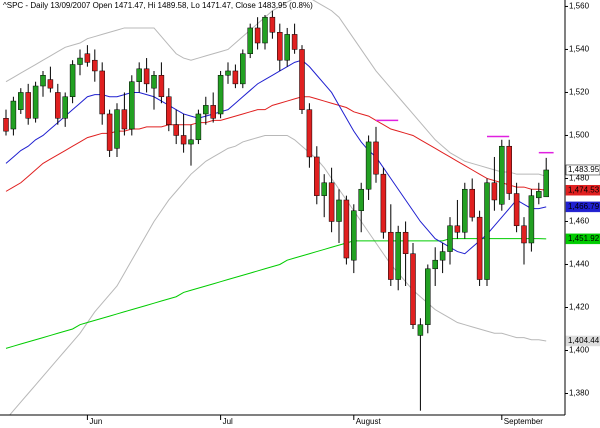 Image resolution: width=600 pixels, height=428 pixels. Describe the element at coordinates (579, 135) in the screenshot. I see `y-tick-label: 1,500` at that location.